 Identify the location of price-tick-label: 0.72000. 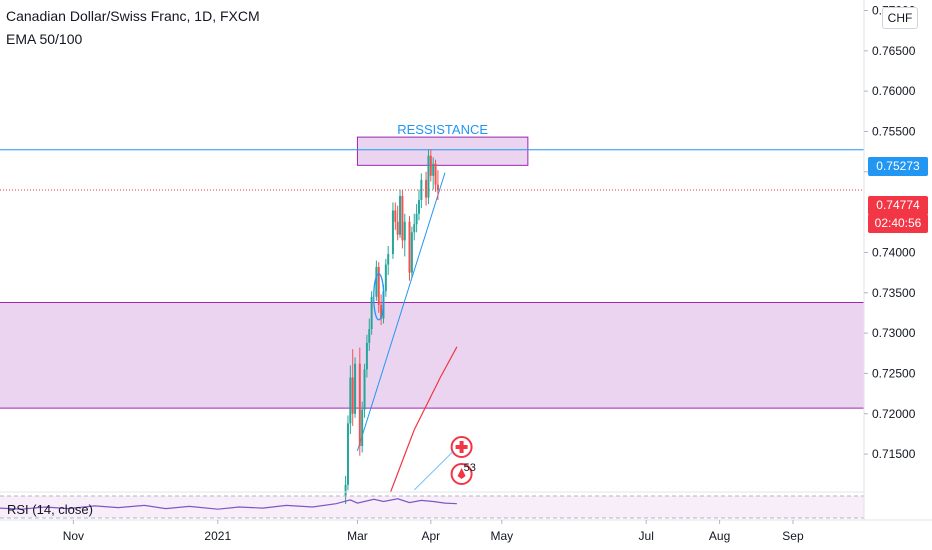
(894, 414).